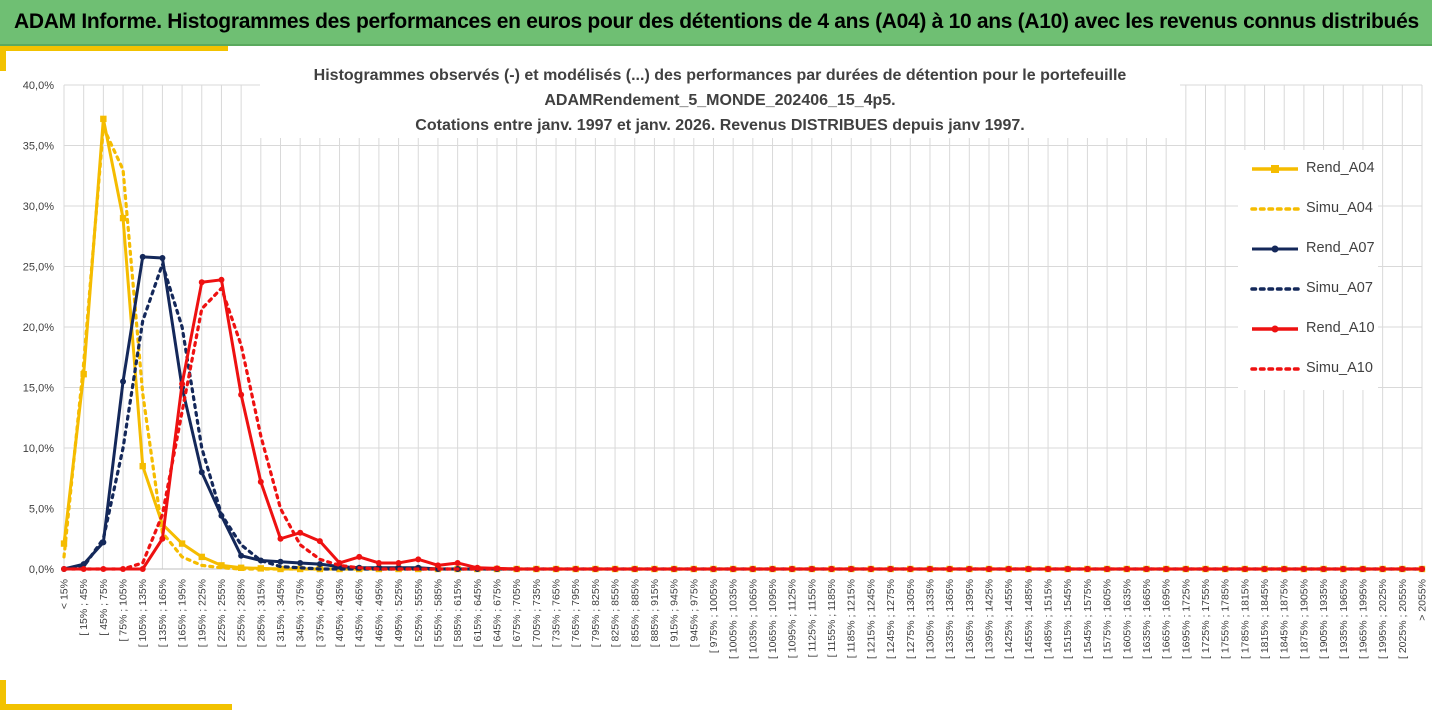 This screenshot has height=710, width=1432. Describe the element at coordinates (1403, 619) in the screenshot. I see `x-tick-label: [ 2025% ; 2055%` at that location.